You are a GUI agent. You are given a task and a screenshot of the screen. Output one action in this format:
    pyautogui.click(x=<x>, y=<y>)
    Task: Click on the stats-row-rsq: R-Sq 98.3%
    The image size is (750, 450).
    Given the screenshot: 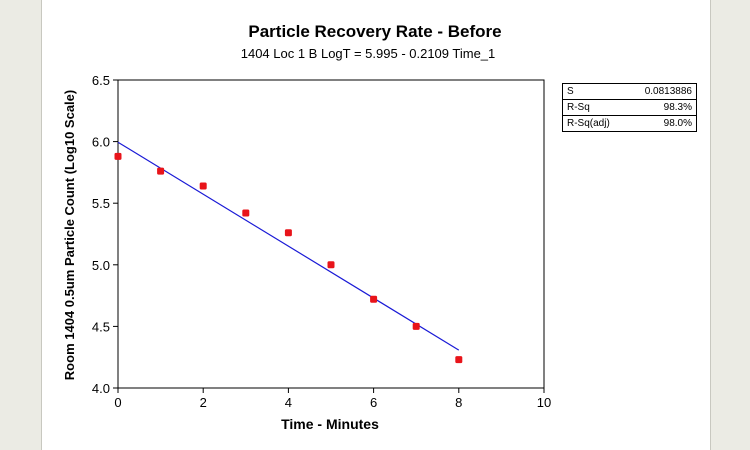 What is the action you would take?
    pyautogui.click(x=629, y=107)
    